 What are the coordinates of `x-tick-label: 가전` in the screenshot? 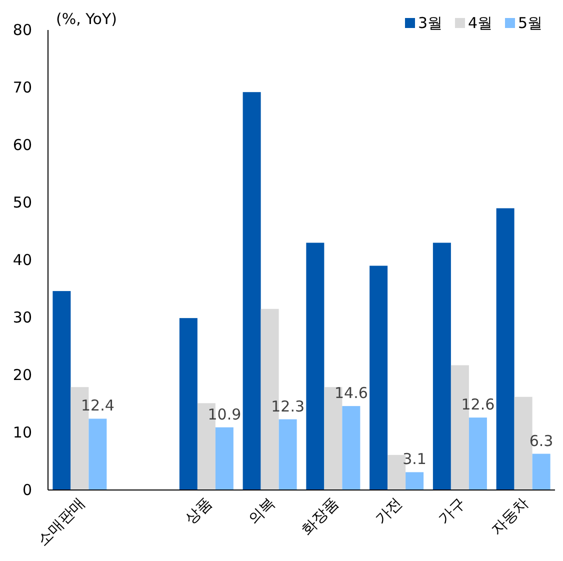 It's located at (388, 511).